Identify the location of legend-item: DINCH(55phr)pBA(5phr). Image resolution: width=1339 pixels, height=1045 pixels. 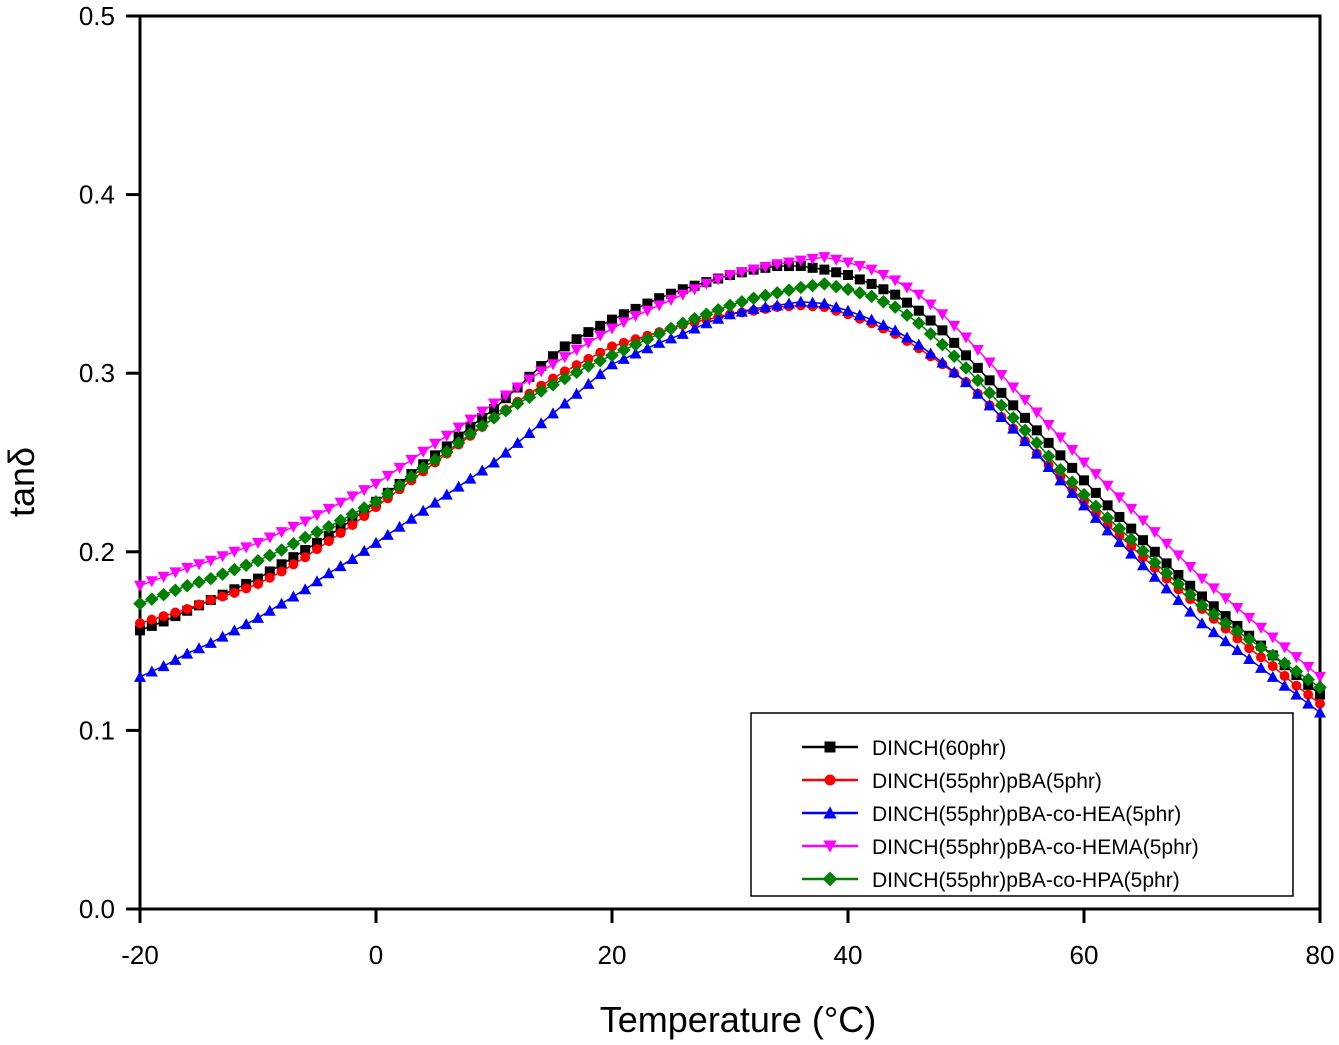
(952, 781).